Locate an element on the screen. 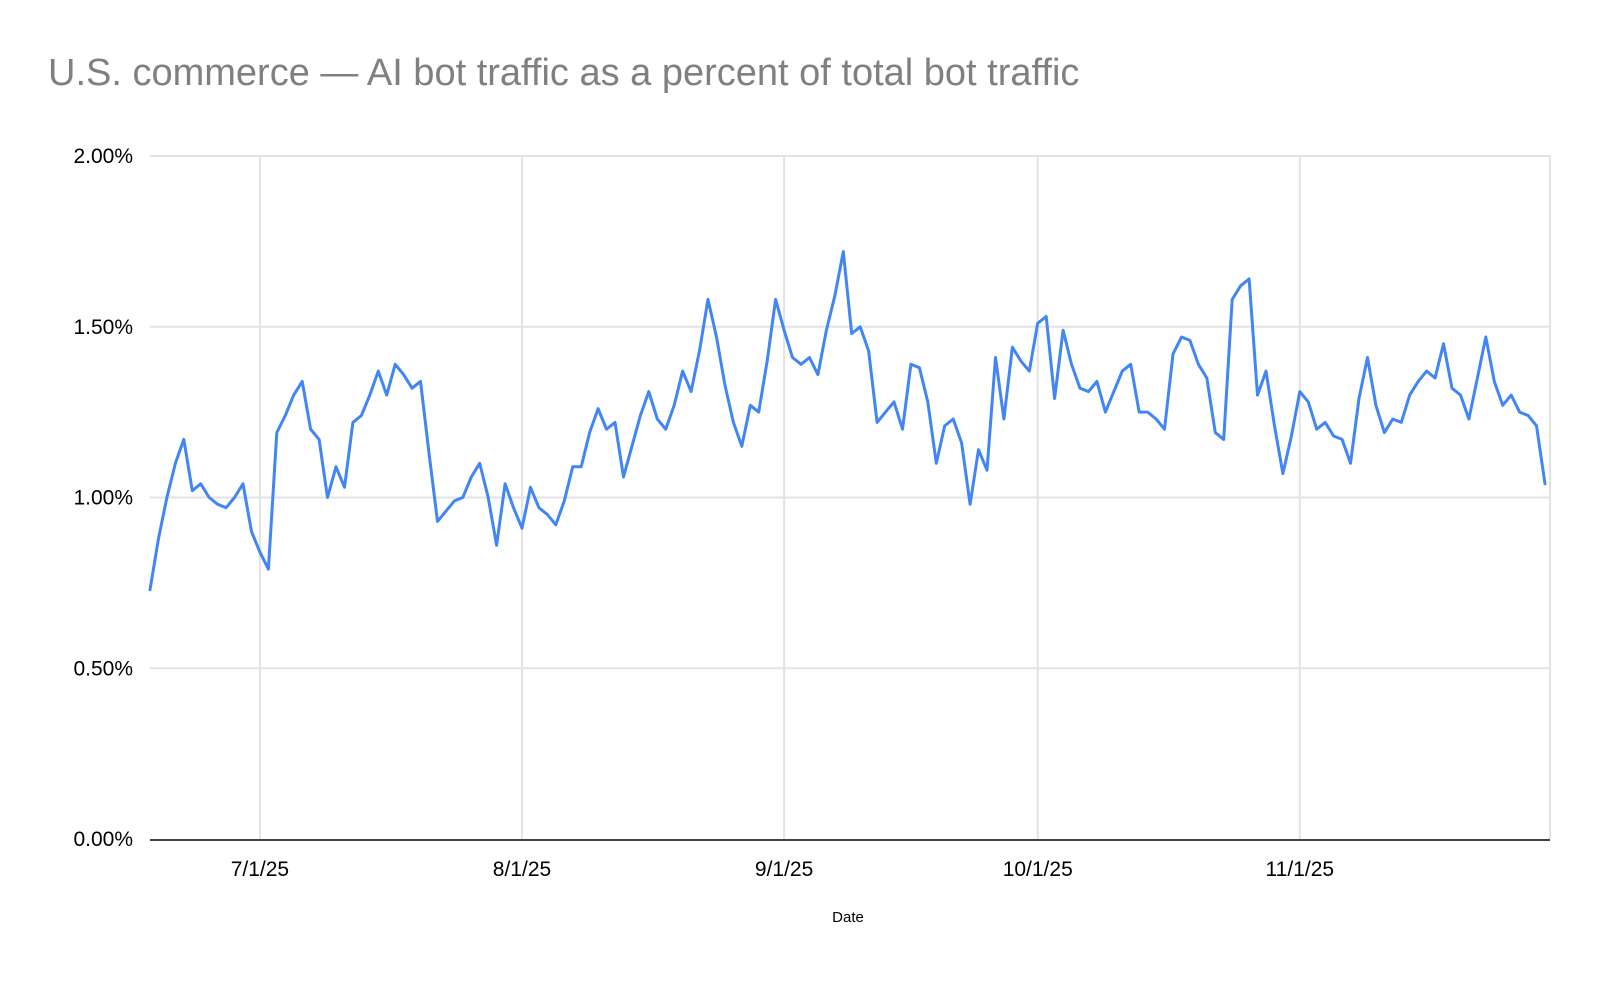 This screenshot has height=990, width=1600. x-tick-label-8/1/25: 8/1/25 is located at coordinates (522, 869).